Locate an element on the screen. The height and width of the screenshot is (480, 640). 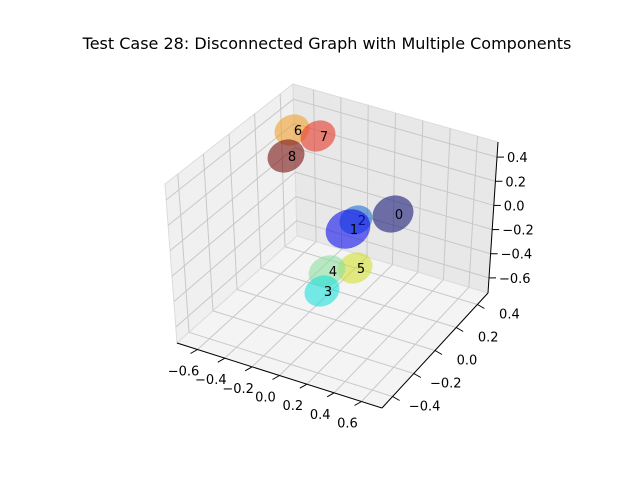
node-5: 5 is located at coordinates (355, 268).